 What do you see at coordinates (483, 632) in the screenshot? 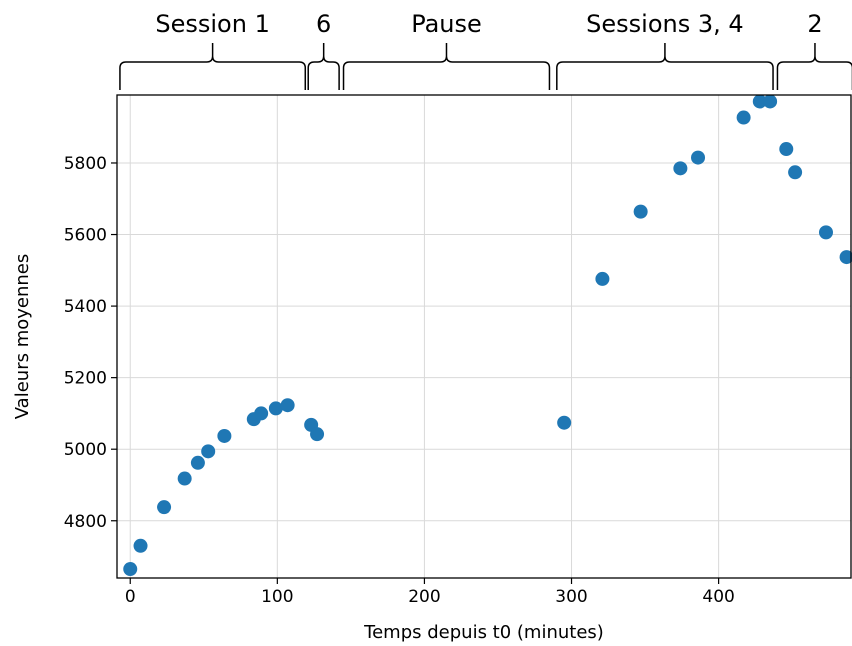
I see `x-axis-label: Temps depuis t0 (minutes)` at bounding box center [483, 632].